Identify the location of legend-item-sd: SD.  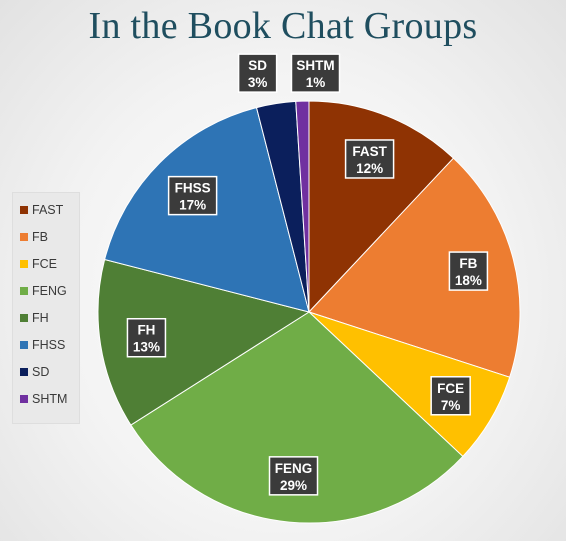
(34, 372).